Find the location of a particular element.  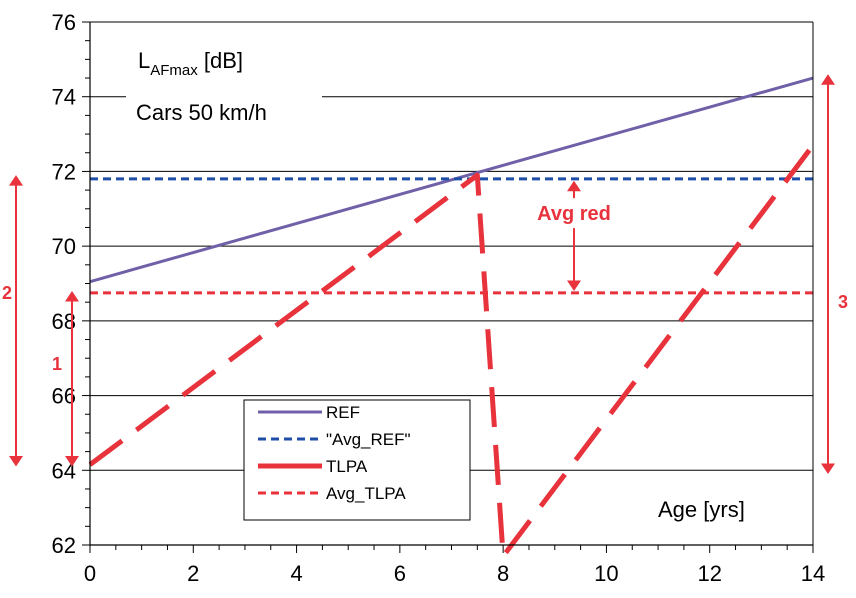

x-tick-label: 4 is located at coordinates (296, 573).